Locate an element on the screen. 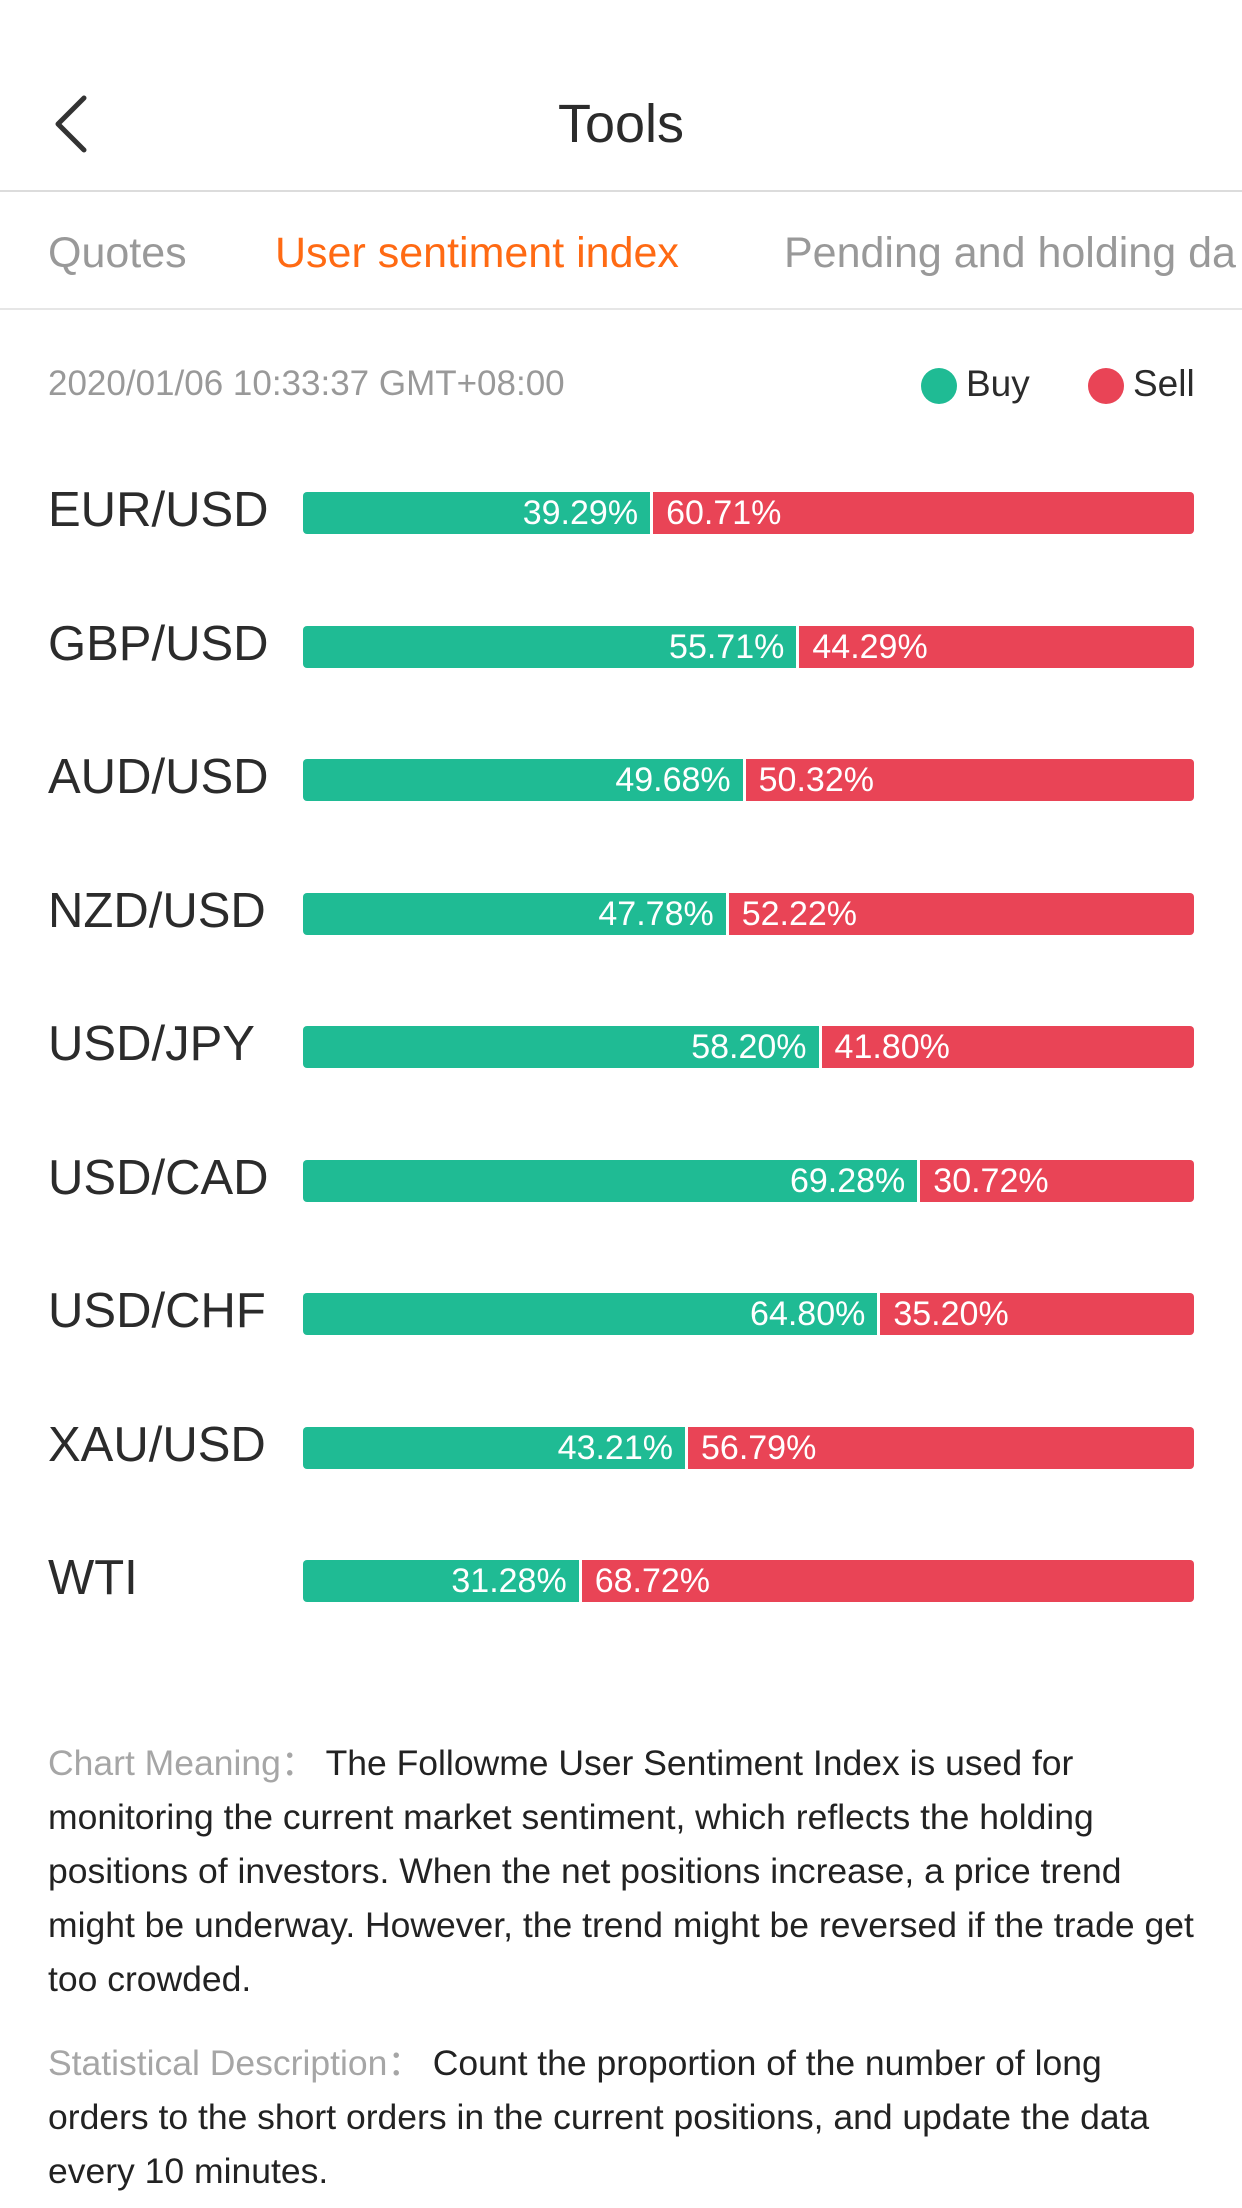 The width and height of the screenshot is (1242, 2208). legend-buy-label: Buy is located at coordinates (998, 383).